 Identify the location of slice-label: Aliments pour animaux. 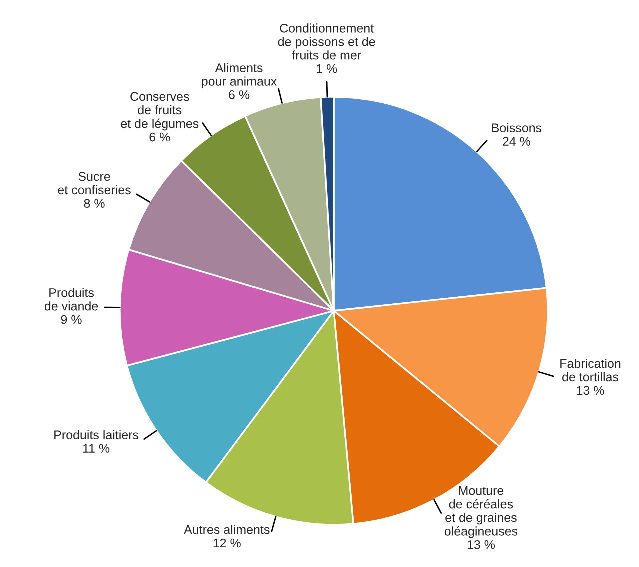
(239, 75).